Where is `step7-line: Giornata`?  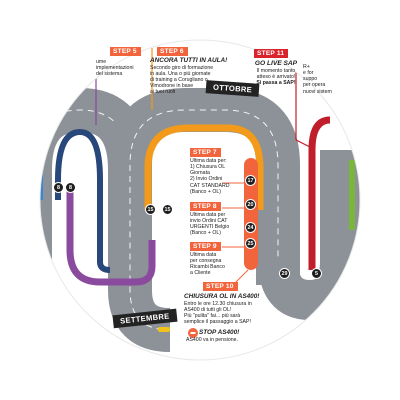 step7-line: Giornata is located at coordinates (200, 173).